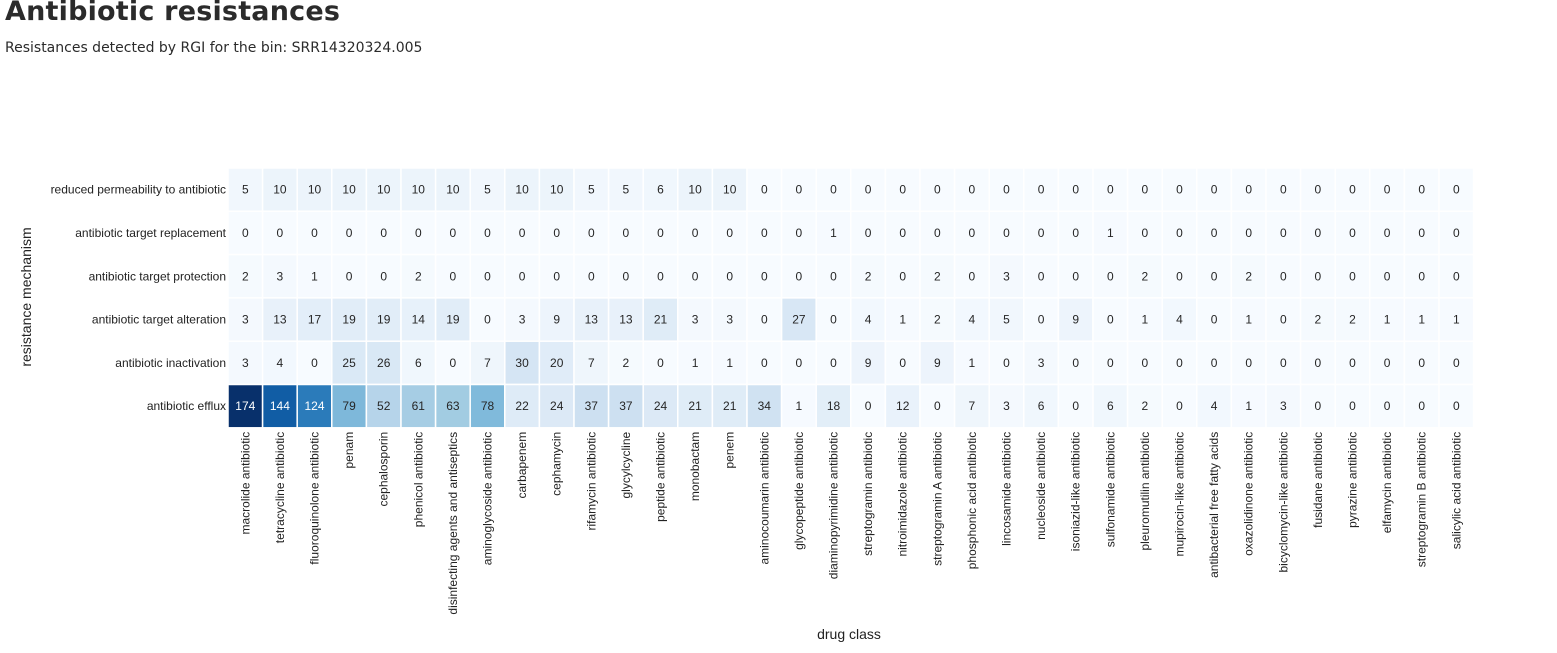 This screenshot has height=653, width=1557. Describe the element at coordinates (557, 363) in the screenshot. I see `heatmap-cell-value: 20` at that location.